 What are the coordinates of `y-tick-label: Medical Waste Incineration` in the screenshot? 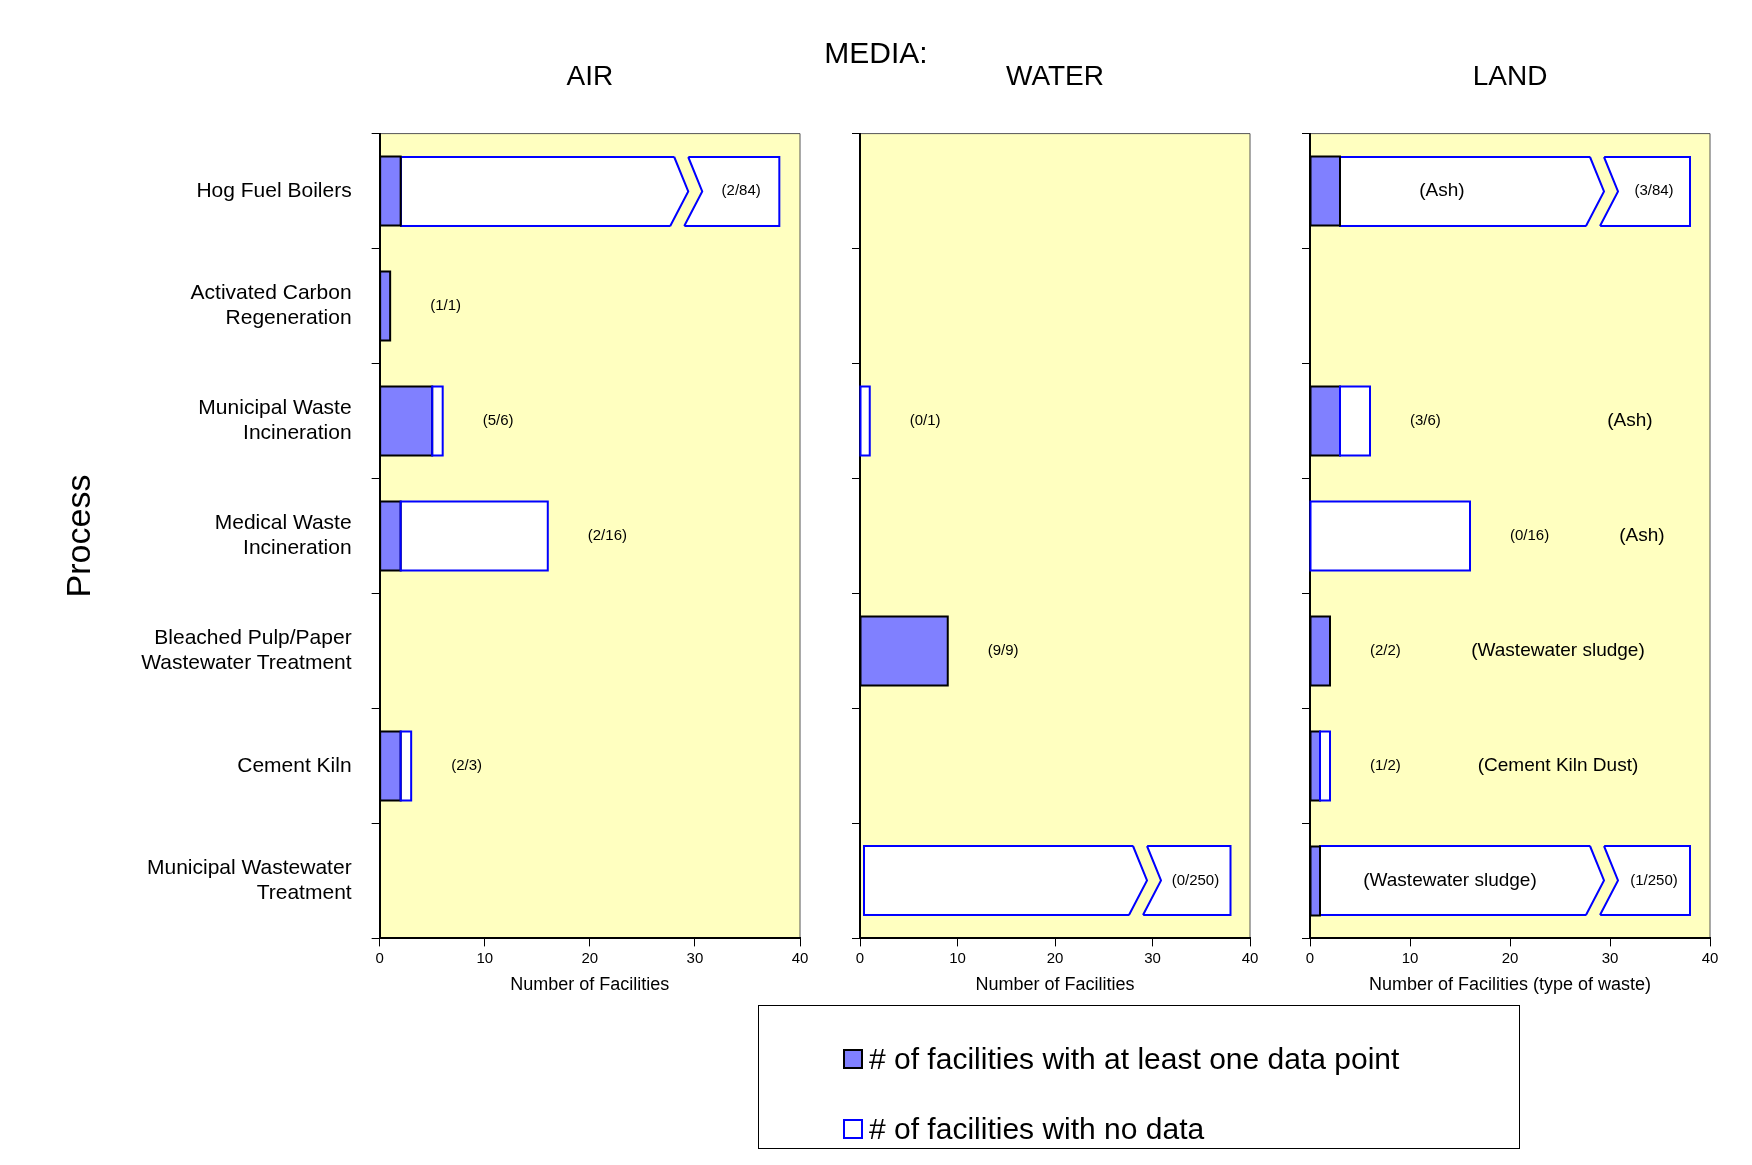 It's located at (283, 534).